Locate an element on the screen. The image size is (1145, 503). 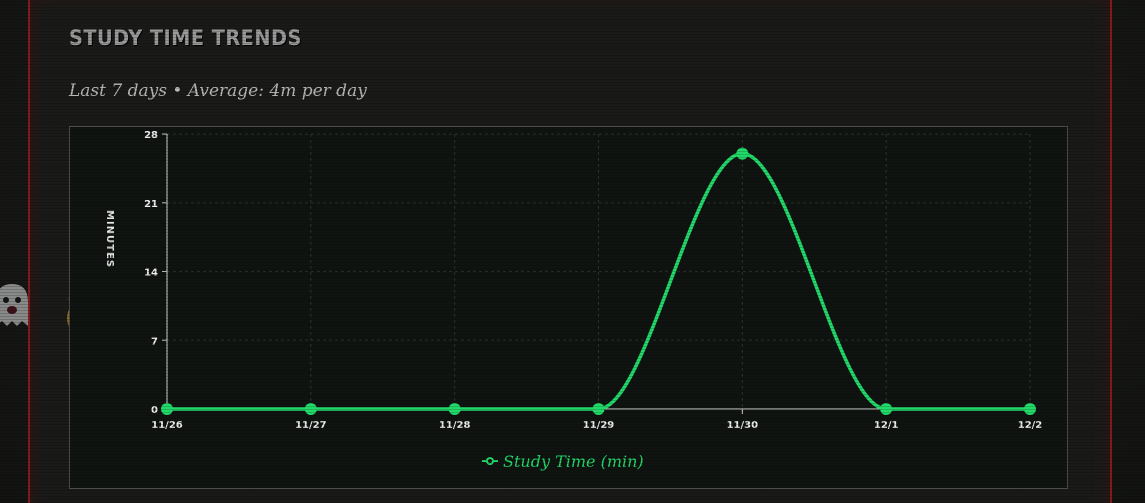
y-tick-label: 0 is located at coordinates (154, 410).